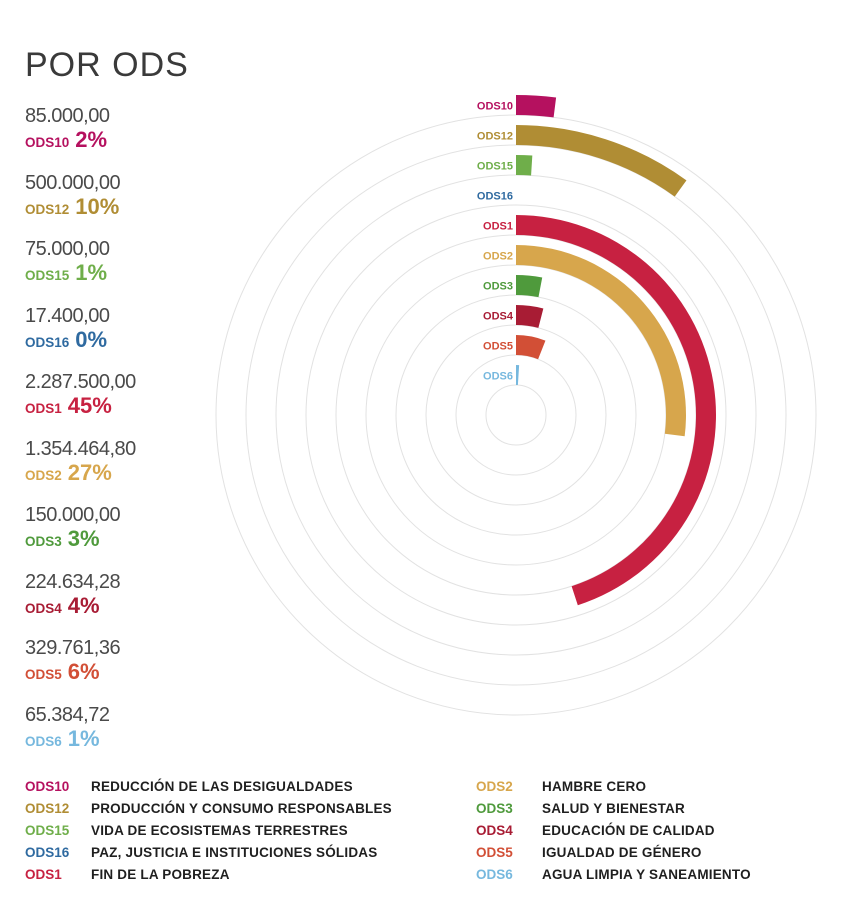 The height and width of the screenshot is (922, 865). What do you see at coordinates (83, 605) in the screenshot?
I see `amount-percent: 4%` at bounding box center [83, 605].